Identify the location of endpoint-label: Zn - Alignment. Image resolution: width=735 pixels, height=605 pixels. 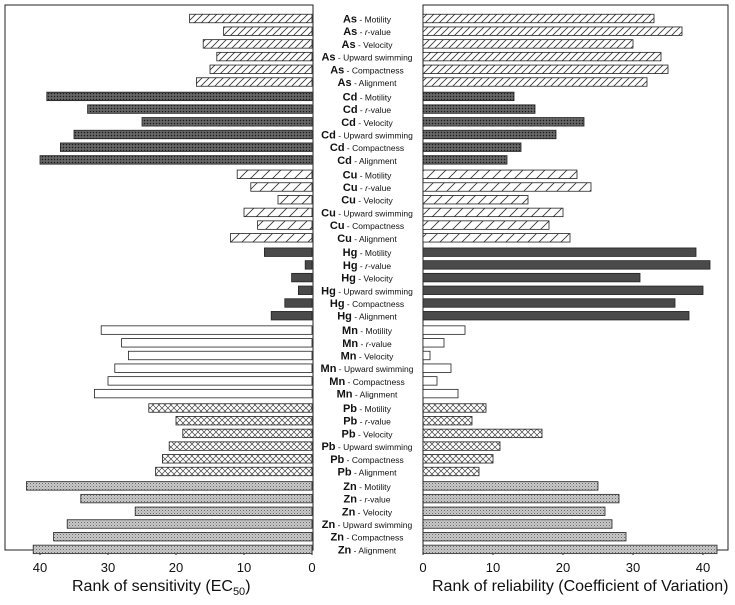
(367, 550).